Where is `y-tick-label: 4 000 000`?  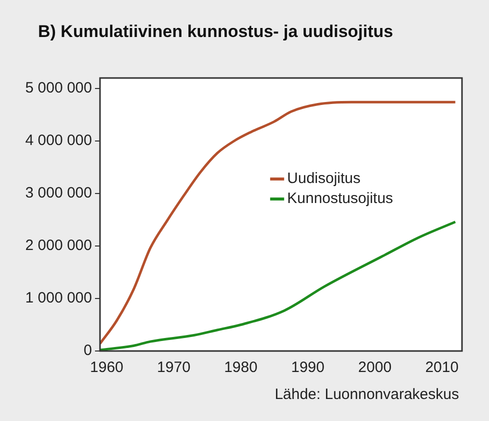
y-tick-label: 4 000 000 is located at coordinates (58, 141).